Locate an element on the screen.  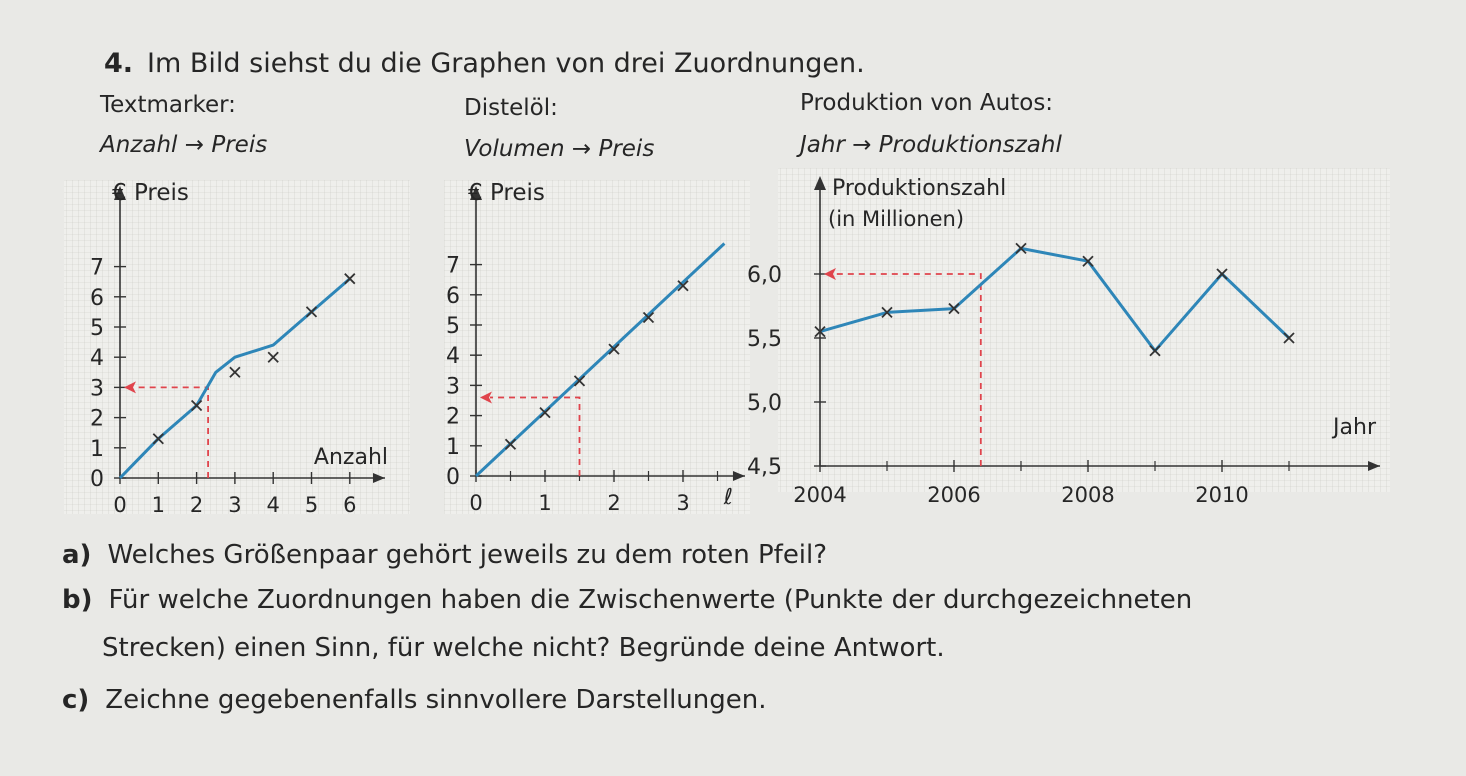
y-axis-label: Produktionszahl is located at coordinates (919, 188).